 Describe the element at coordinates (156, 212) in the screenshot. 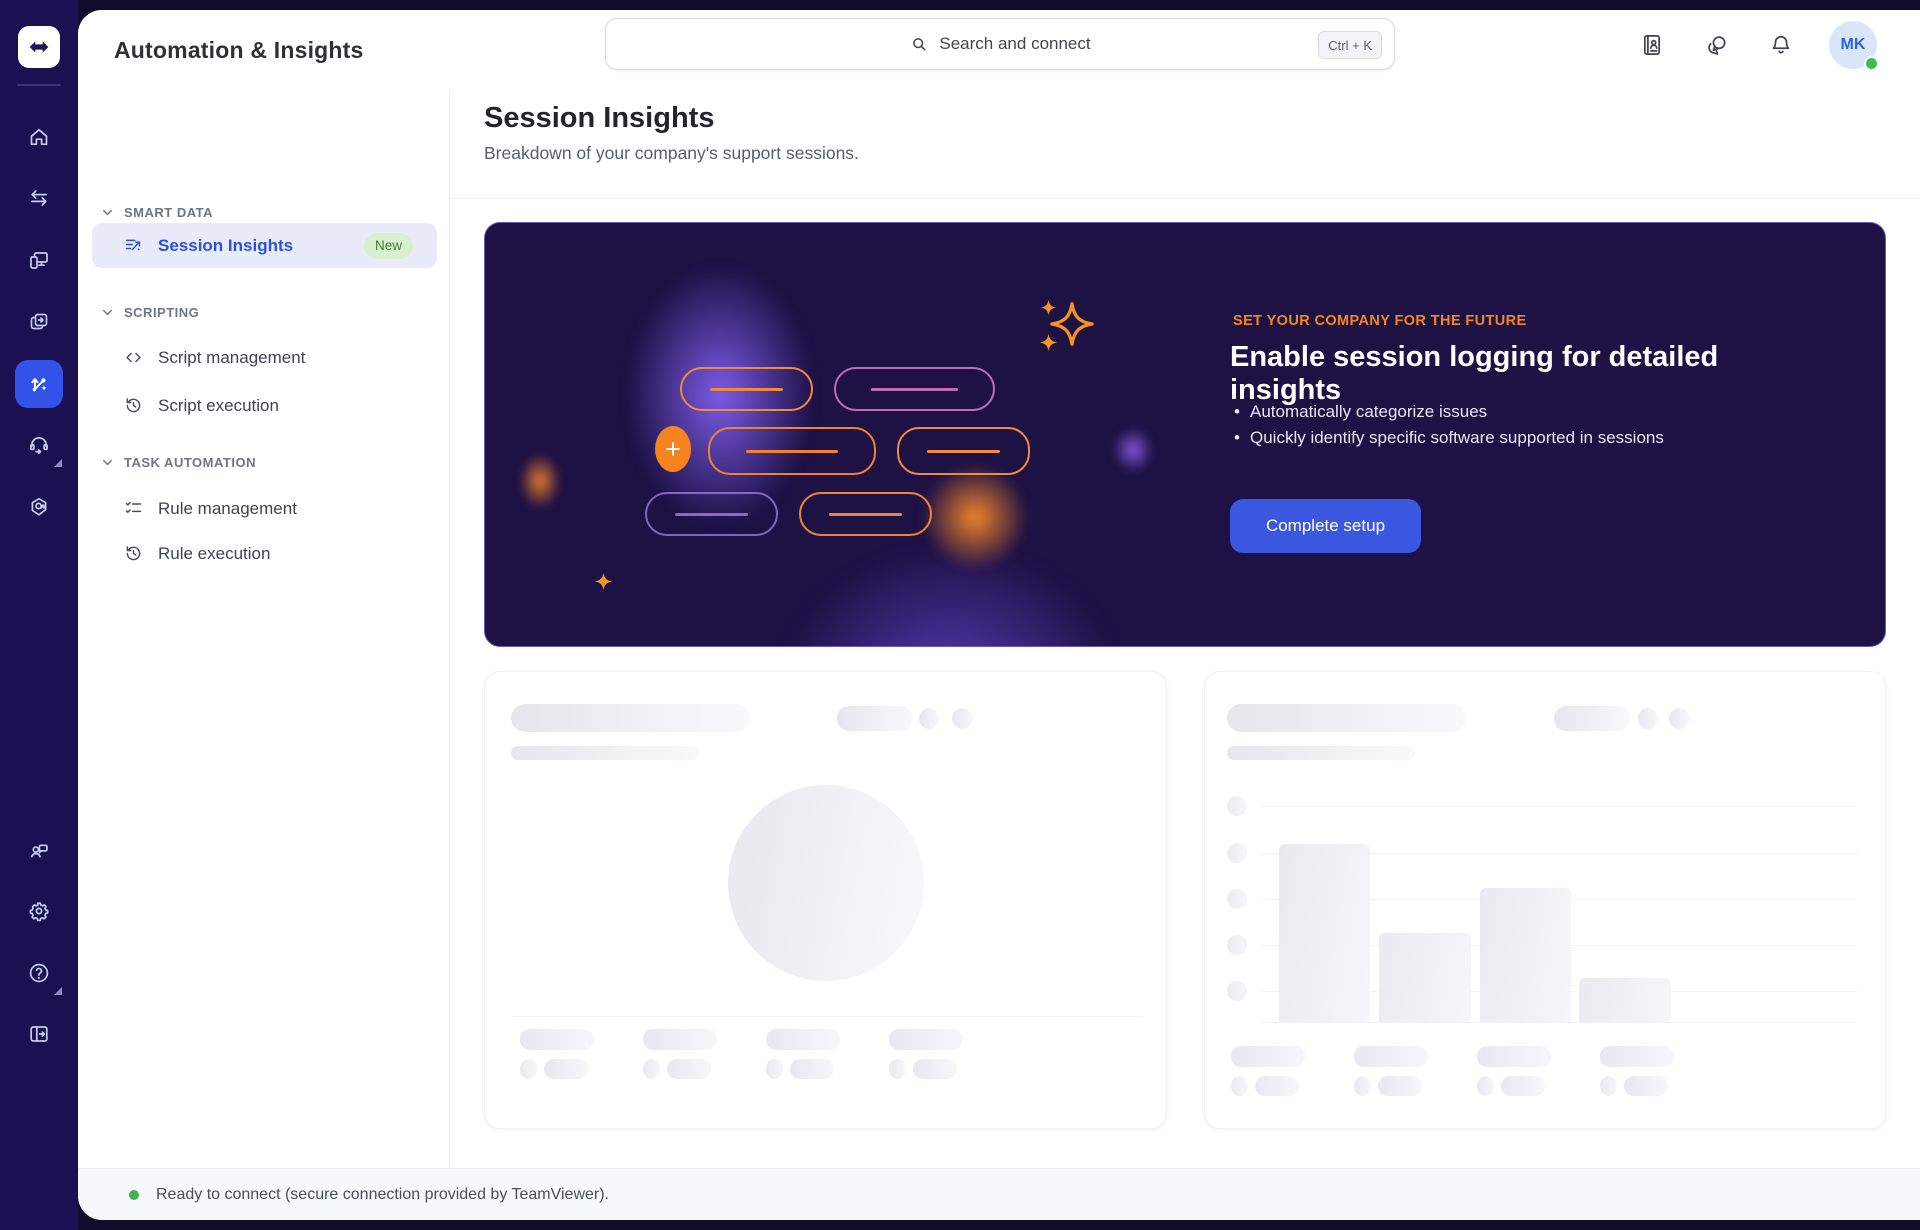

I see `section-smart-data: SMART DATA` at that location.